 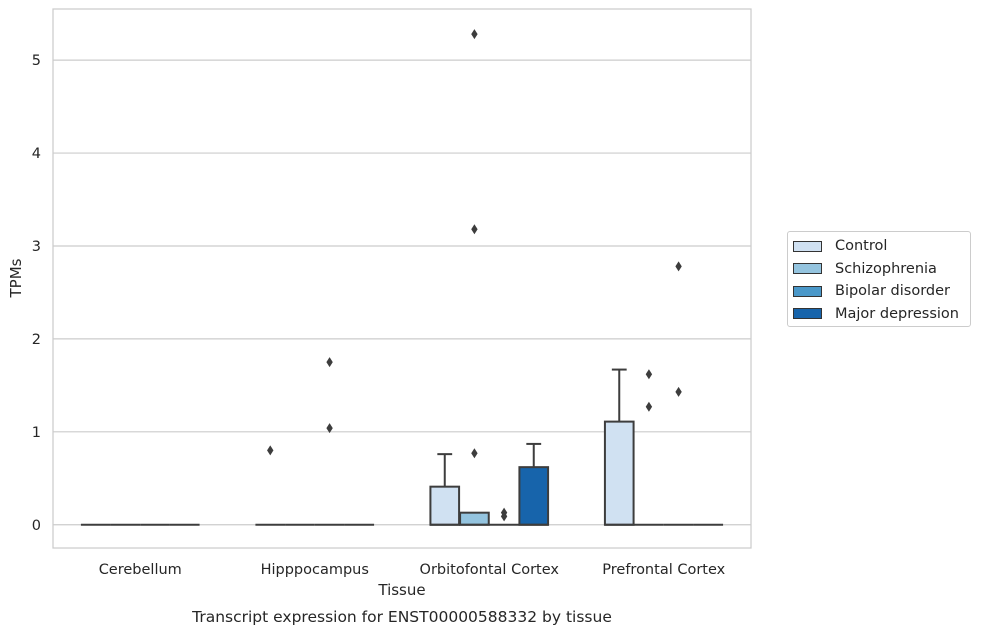 I want to click on x-tick-label: Cerebellum, so click(x=140, y=570).